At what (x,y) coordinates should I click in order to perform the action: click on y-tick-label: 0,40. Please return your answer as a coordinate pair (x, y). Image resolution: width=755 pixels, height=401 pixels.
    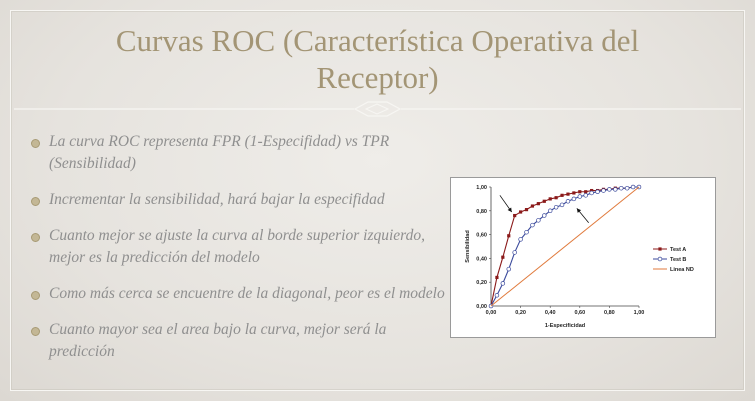
    Looking at the image, I should click on (481, 259).